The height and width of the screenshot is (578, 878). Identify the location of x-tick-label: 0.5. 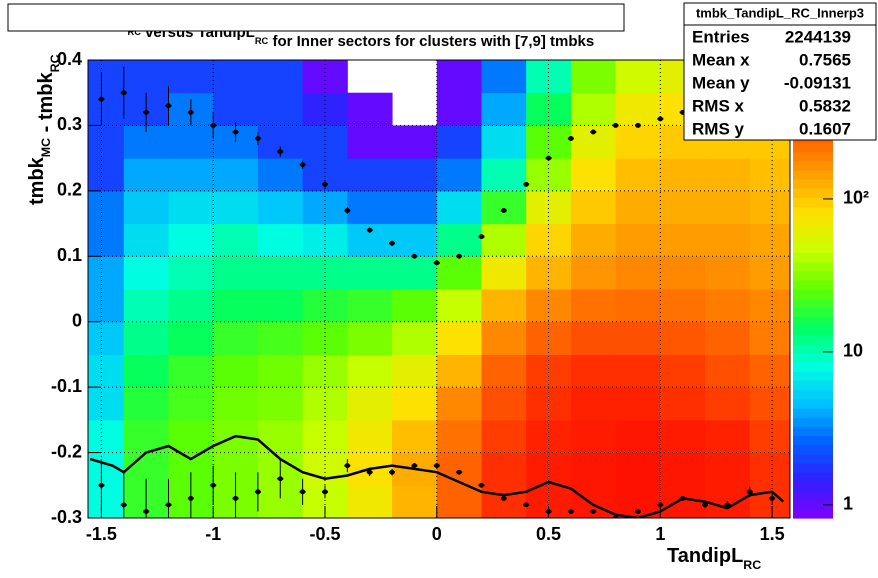
(548, 534).